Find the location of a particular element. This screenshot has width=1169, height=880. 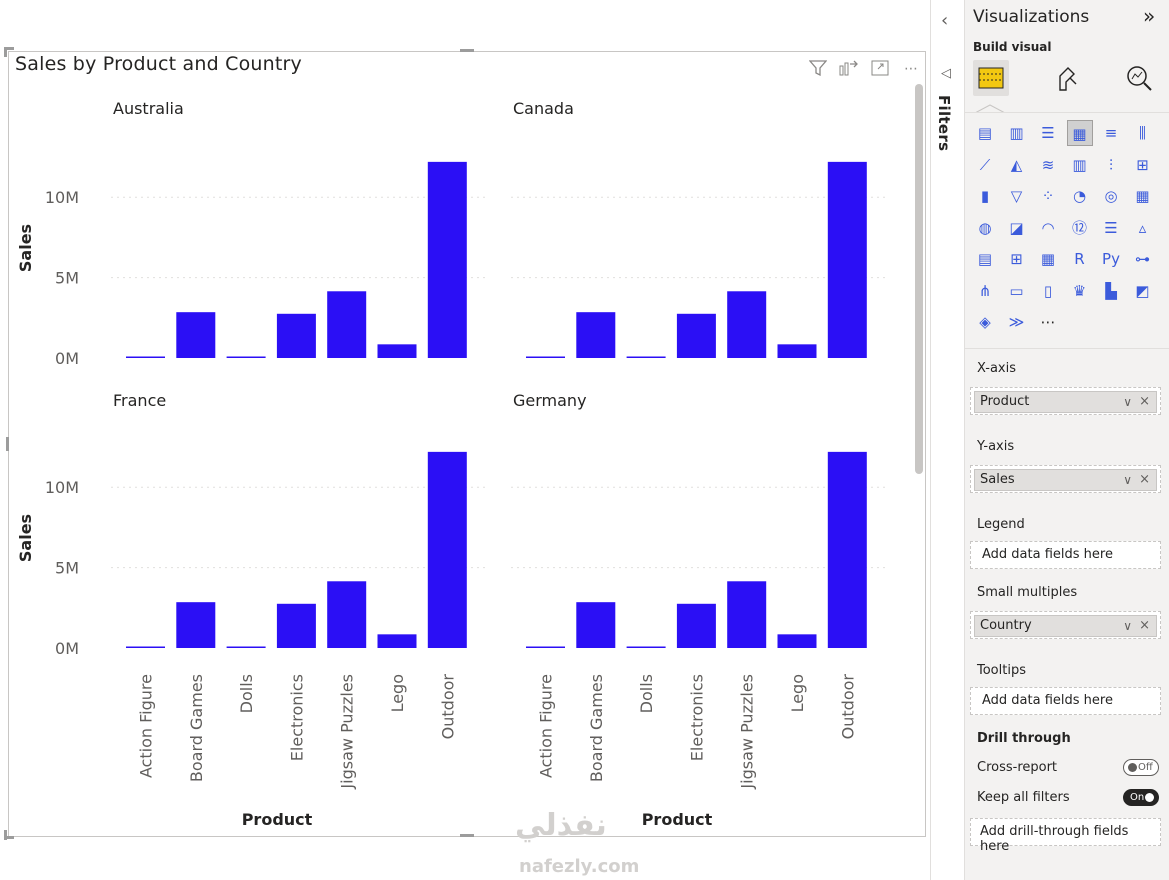

stacked-column-icon: ▥ is located at coordinates (1016, 133).